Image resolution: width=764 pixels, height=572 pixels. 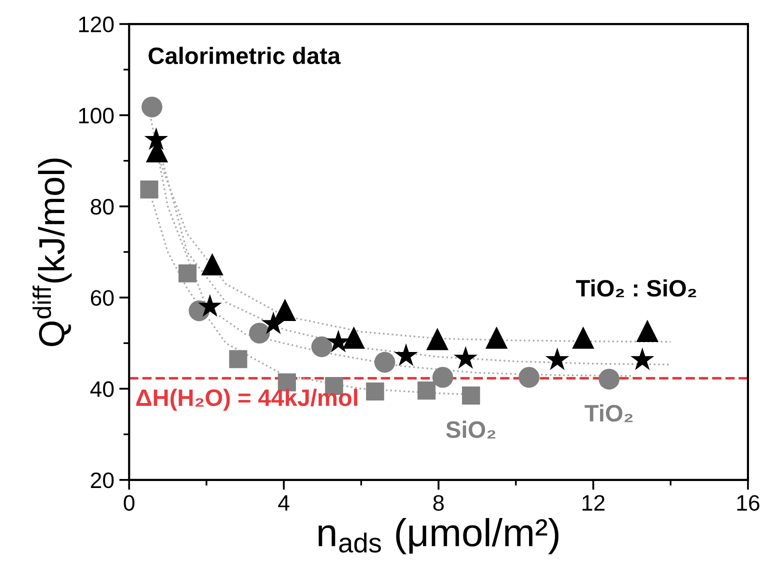 I want to click on y-tick-label: 40, so click(x=102, y=389).